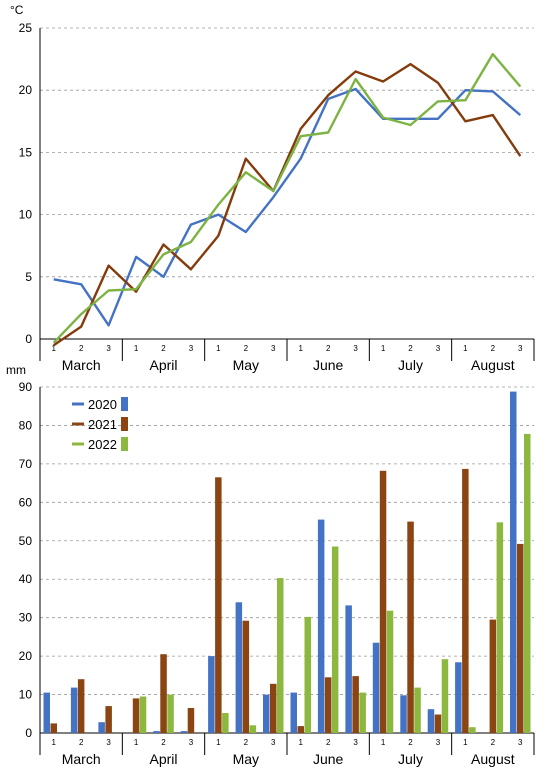  I want to click on month-label: June, so click(328, 759).